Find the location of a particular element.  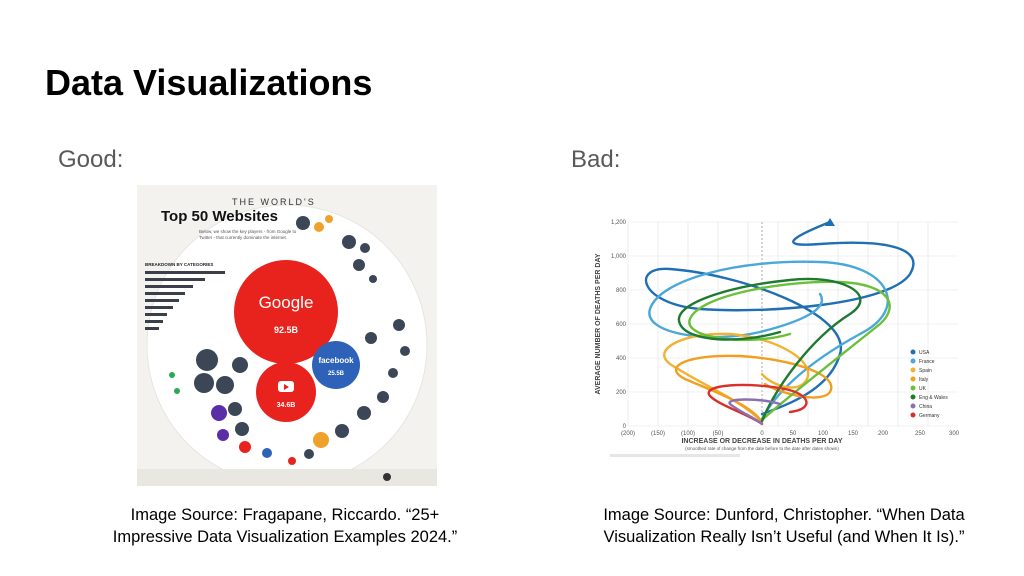

slide-title: Data Visualizations is located at coordinates (209, 82).